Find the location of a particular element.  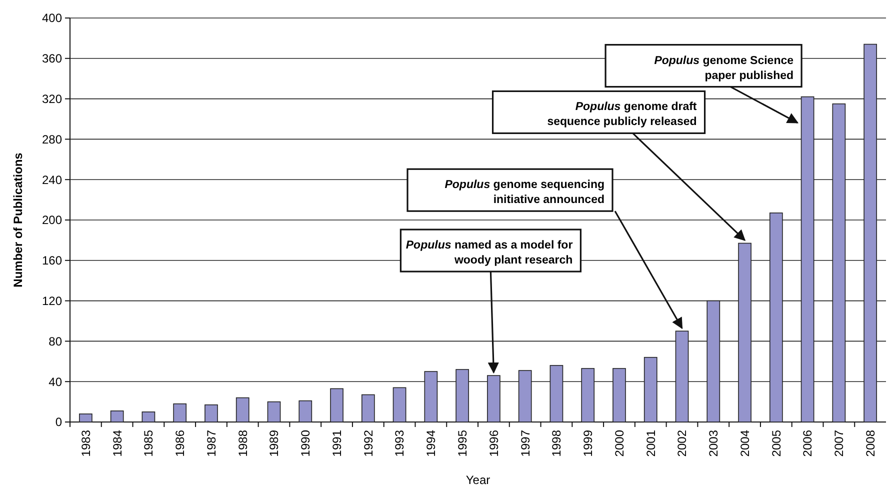

annotation: Populus genome sequencing initiative announced is located at coordinates (524, 192).